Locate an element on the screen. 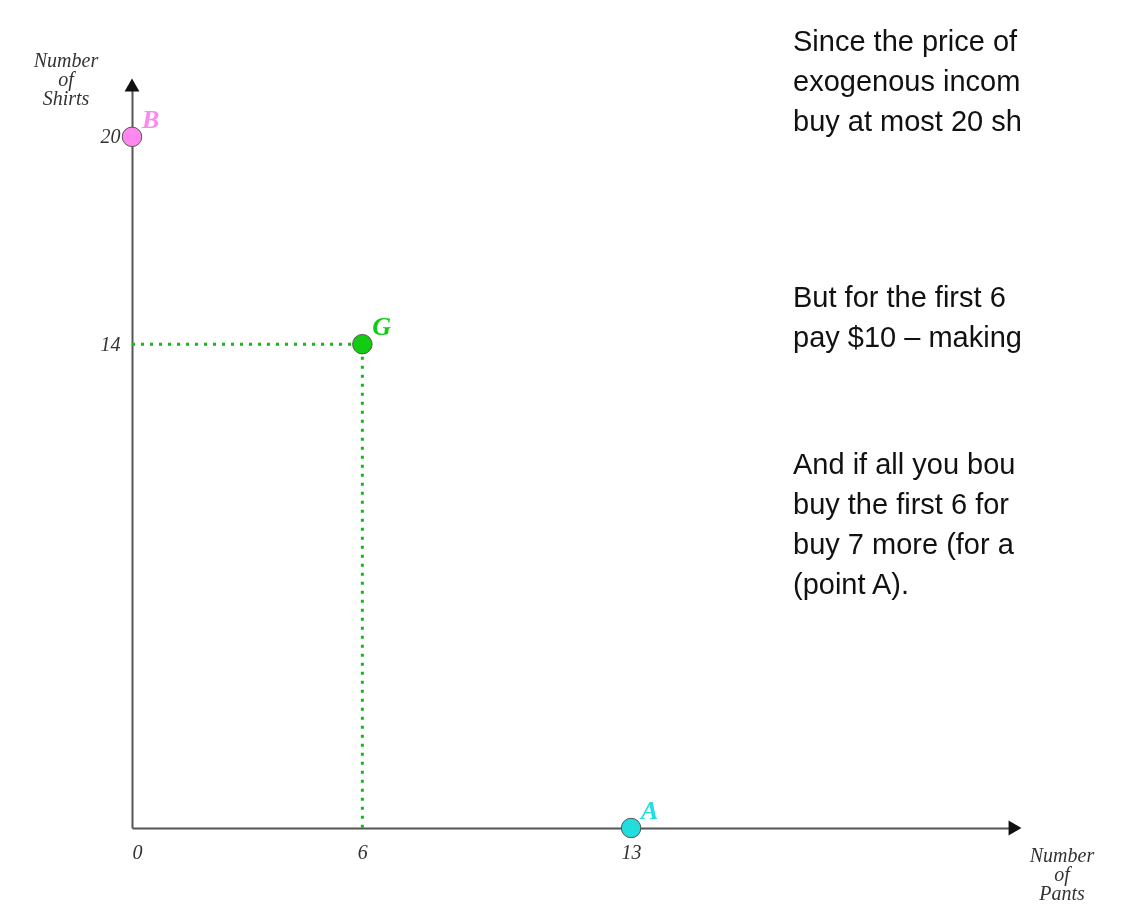  x-tick-label: 13 is located at coordinates (631, 851).